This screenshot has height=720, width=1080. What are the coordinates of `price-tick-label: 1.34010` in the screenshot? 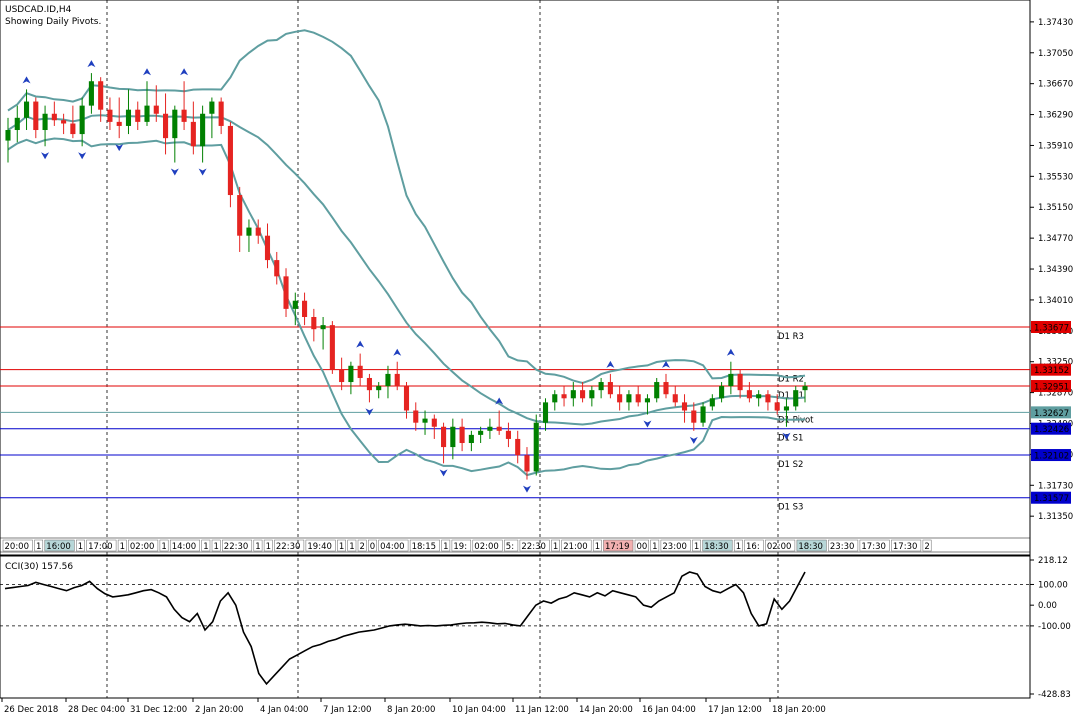 It's located at (1055, 301).